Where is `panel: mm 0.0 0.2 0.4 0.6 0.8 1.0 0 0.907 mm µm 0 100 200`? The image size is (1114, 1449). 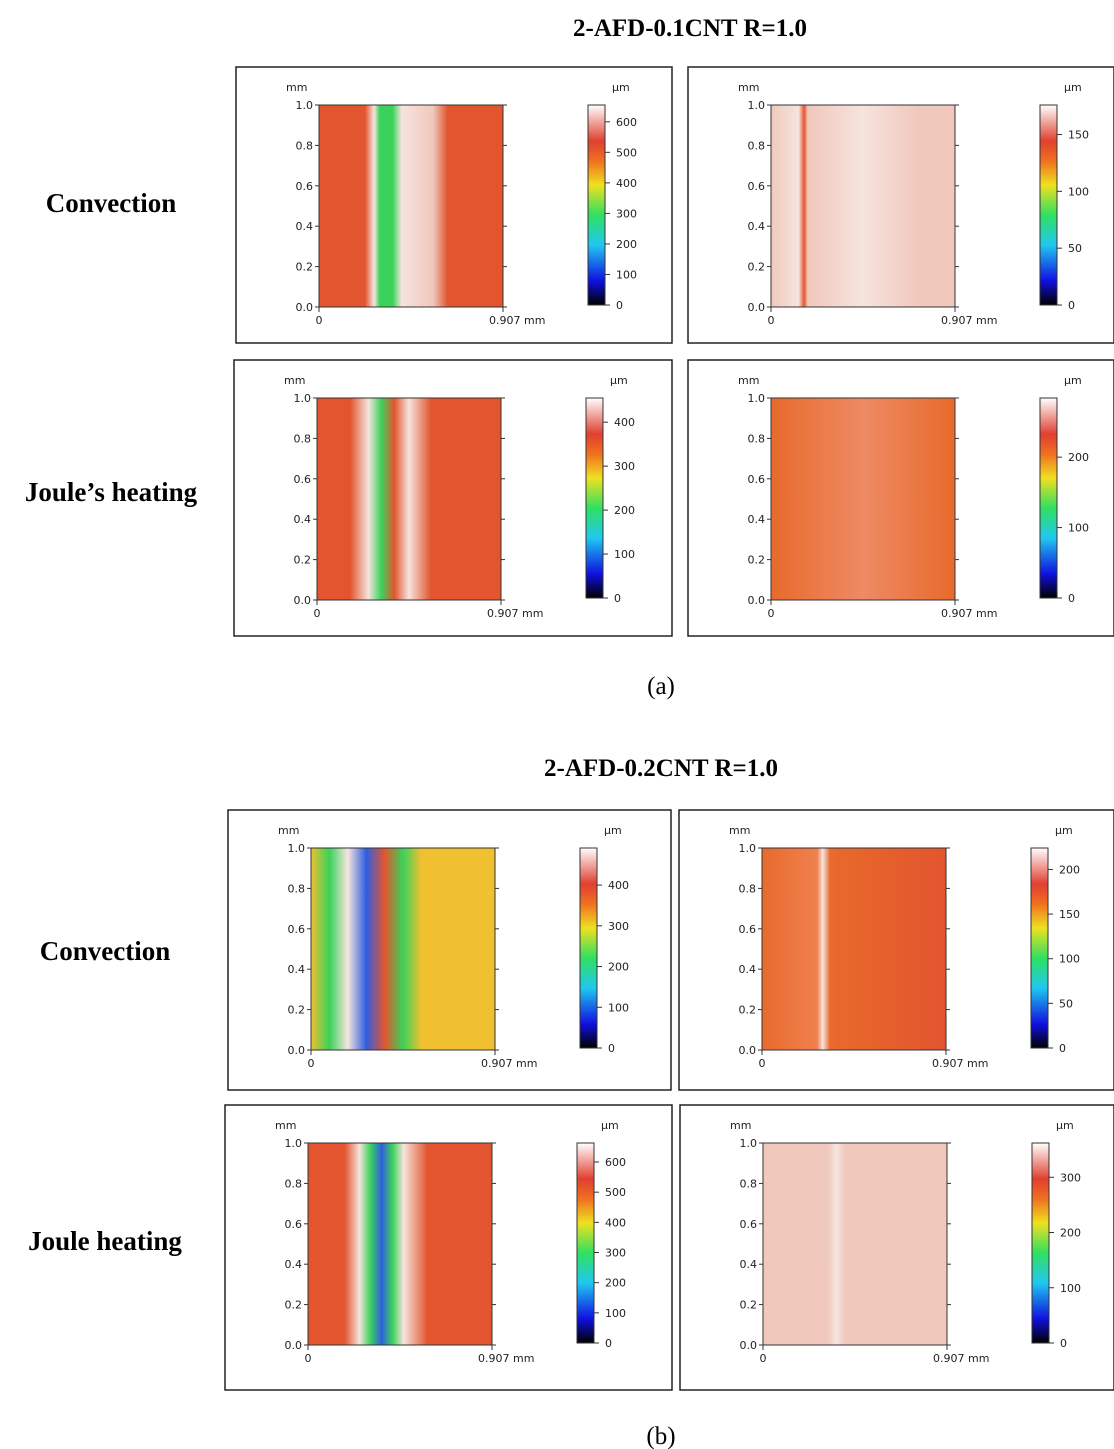
panel: mm 0.0 0.2 0.4 0.6 0.8 1.0 0 0.907 mm µm 0 100 200 is located at coordinates (900, 498).